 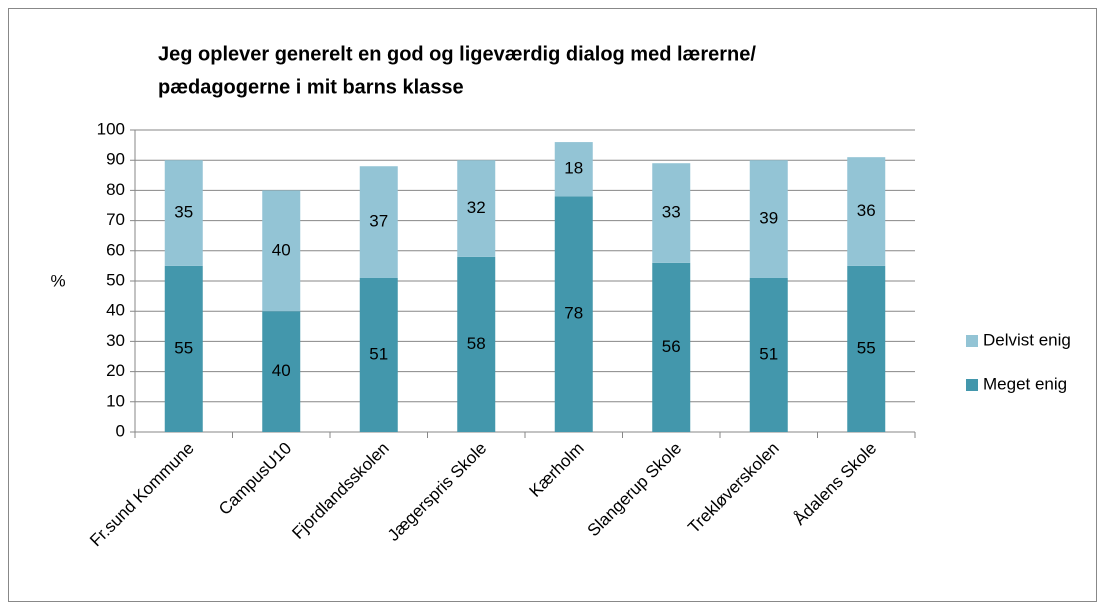 What do you see at coordinates (120, 430) in the screenshot?
I see `y-tick-label: 0` at bounding box center [120, 430].